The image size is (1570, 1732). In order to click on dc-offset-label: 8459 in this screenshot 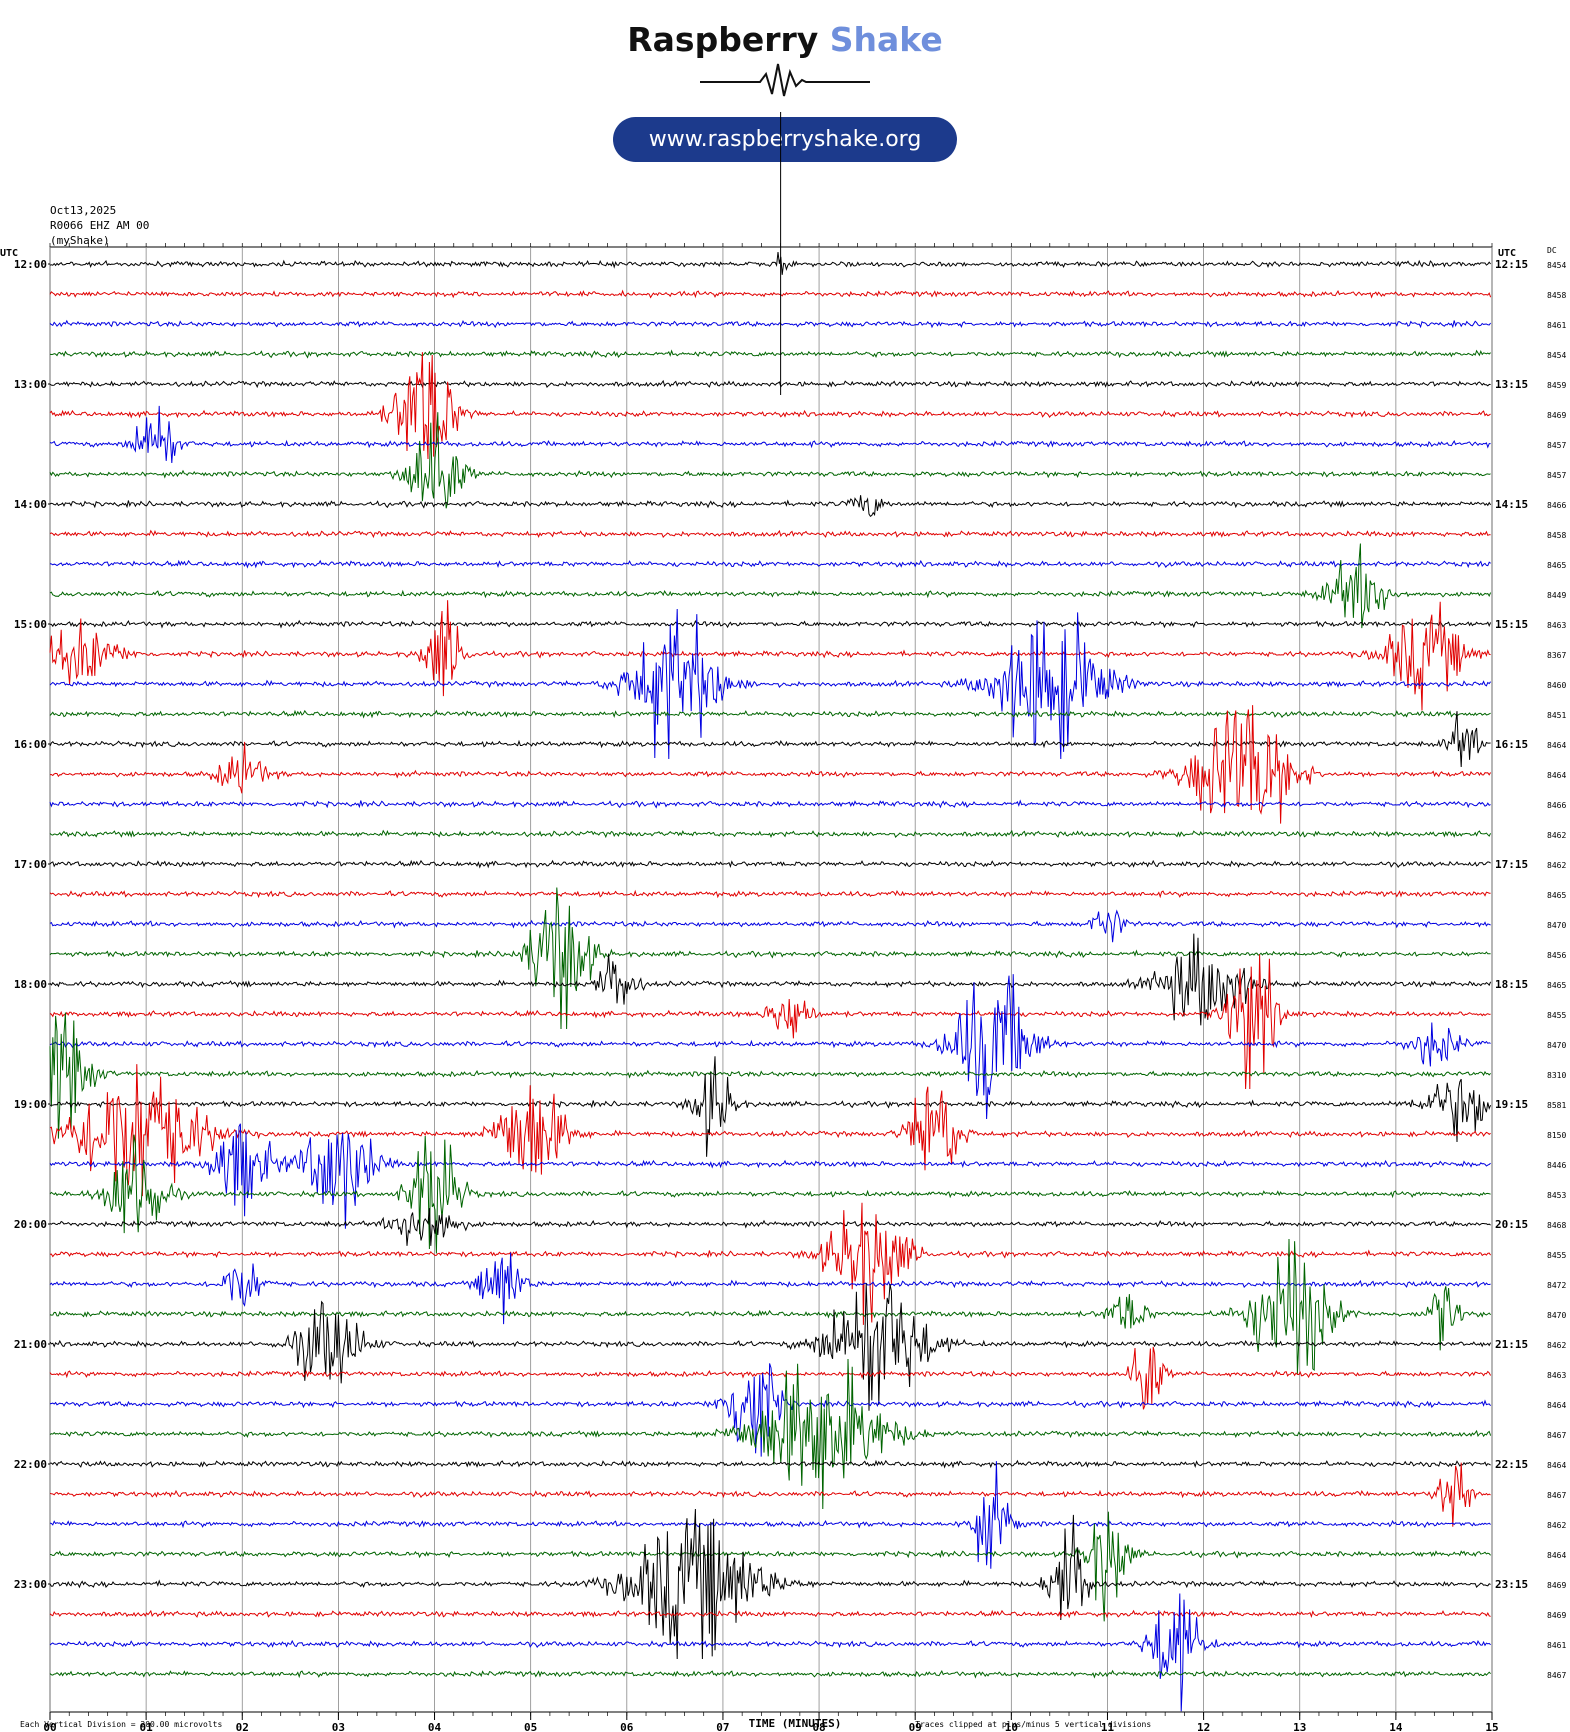, I will do `click(1556, 385)`.